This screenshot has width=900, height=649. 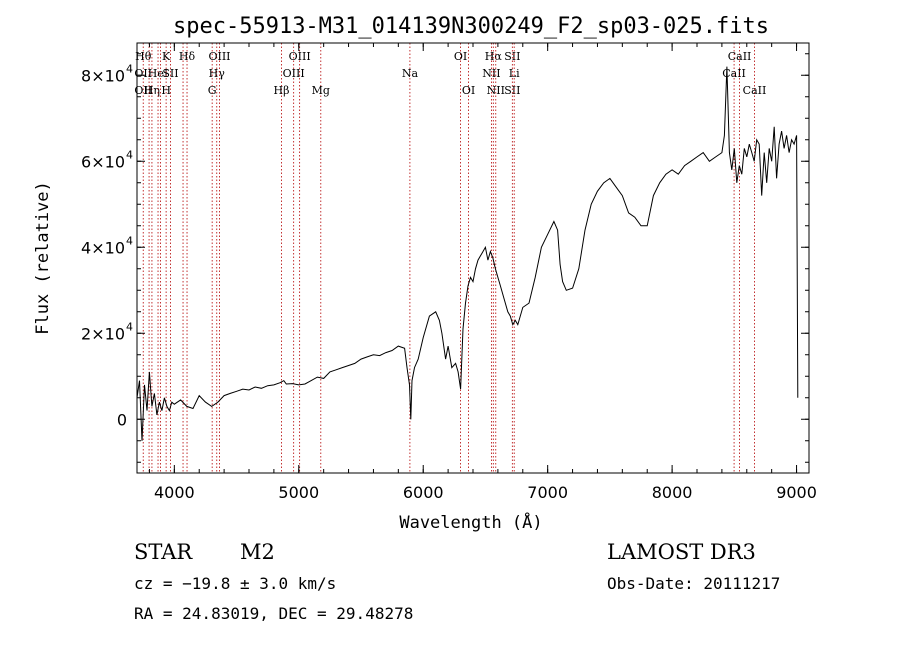 I want to click on line-label: HeI, so click(x=158, y=73).